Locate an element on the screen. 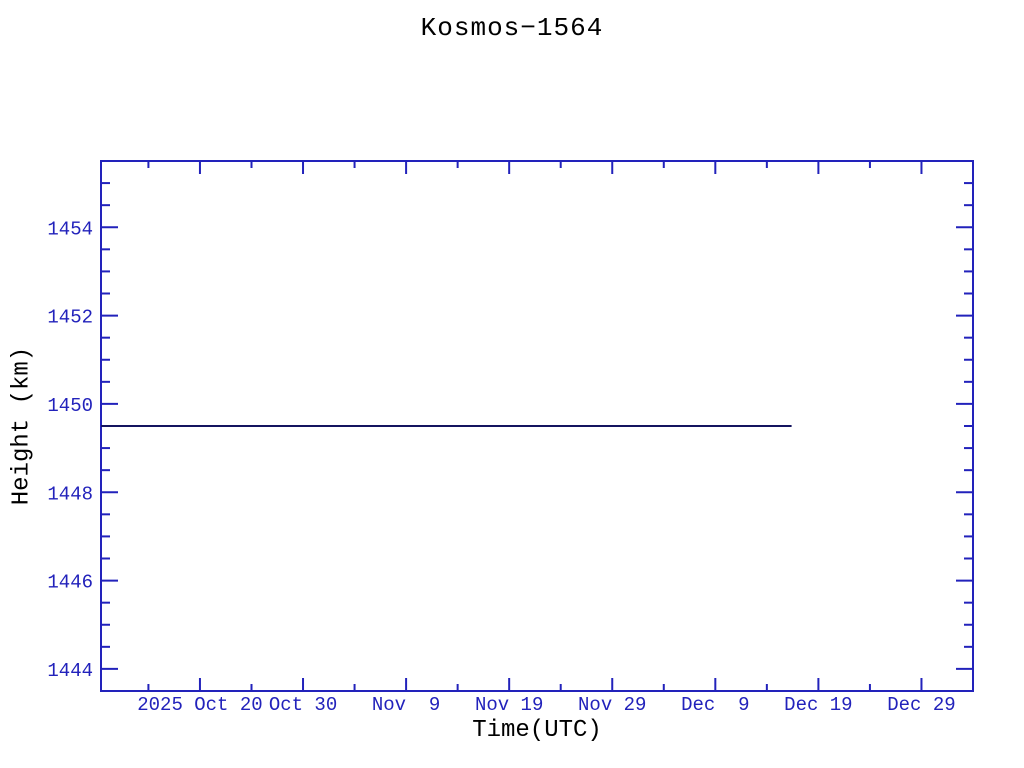 The width and height of the screenshot is (1024, 768). x-tick-label: Oct 30 is located at coordinates (303, 705).